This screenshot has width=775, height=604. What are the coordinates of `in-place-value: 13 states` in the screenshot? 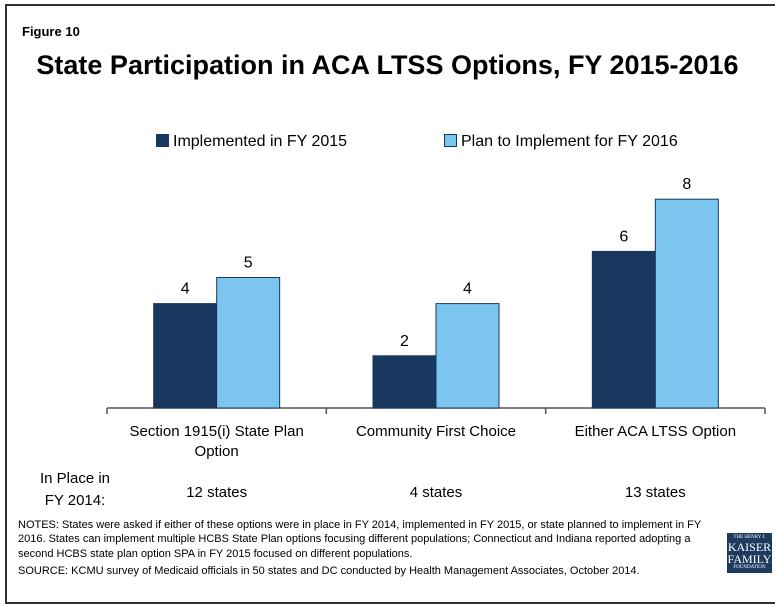 It's located at (655, 492).